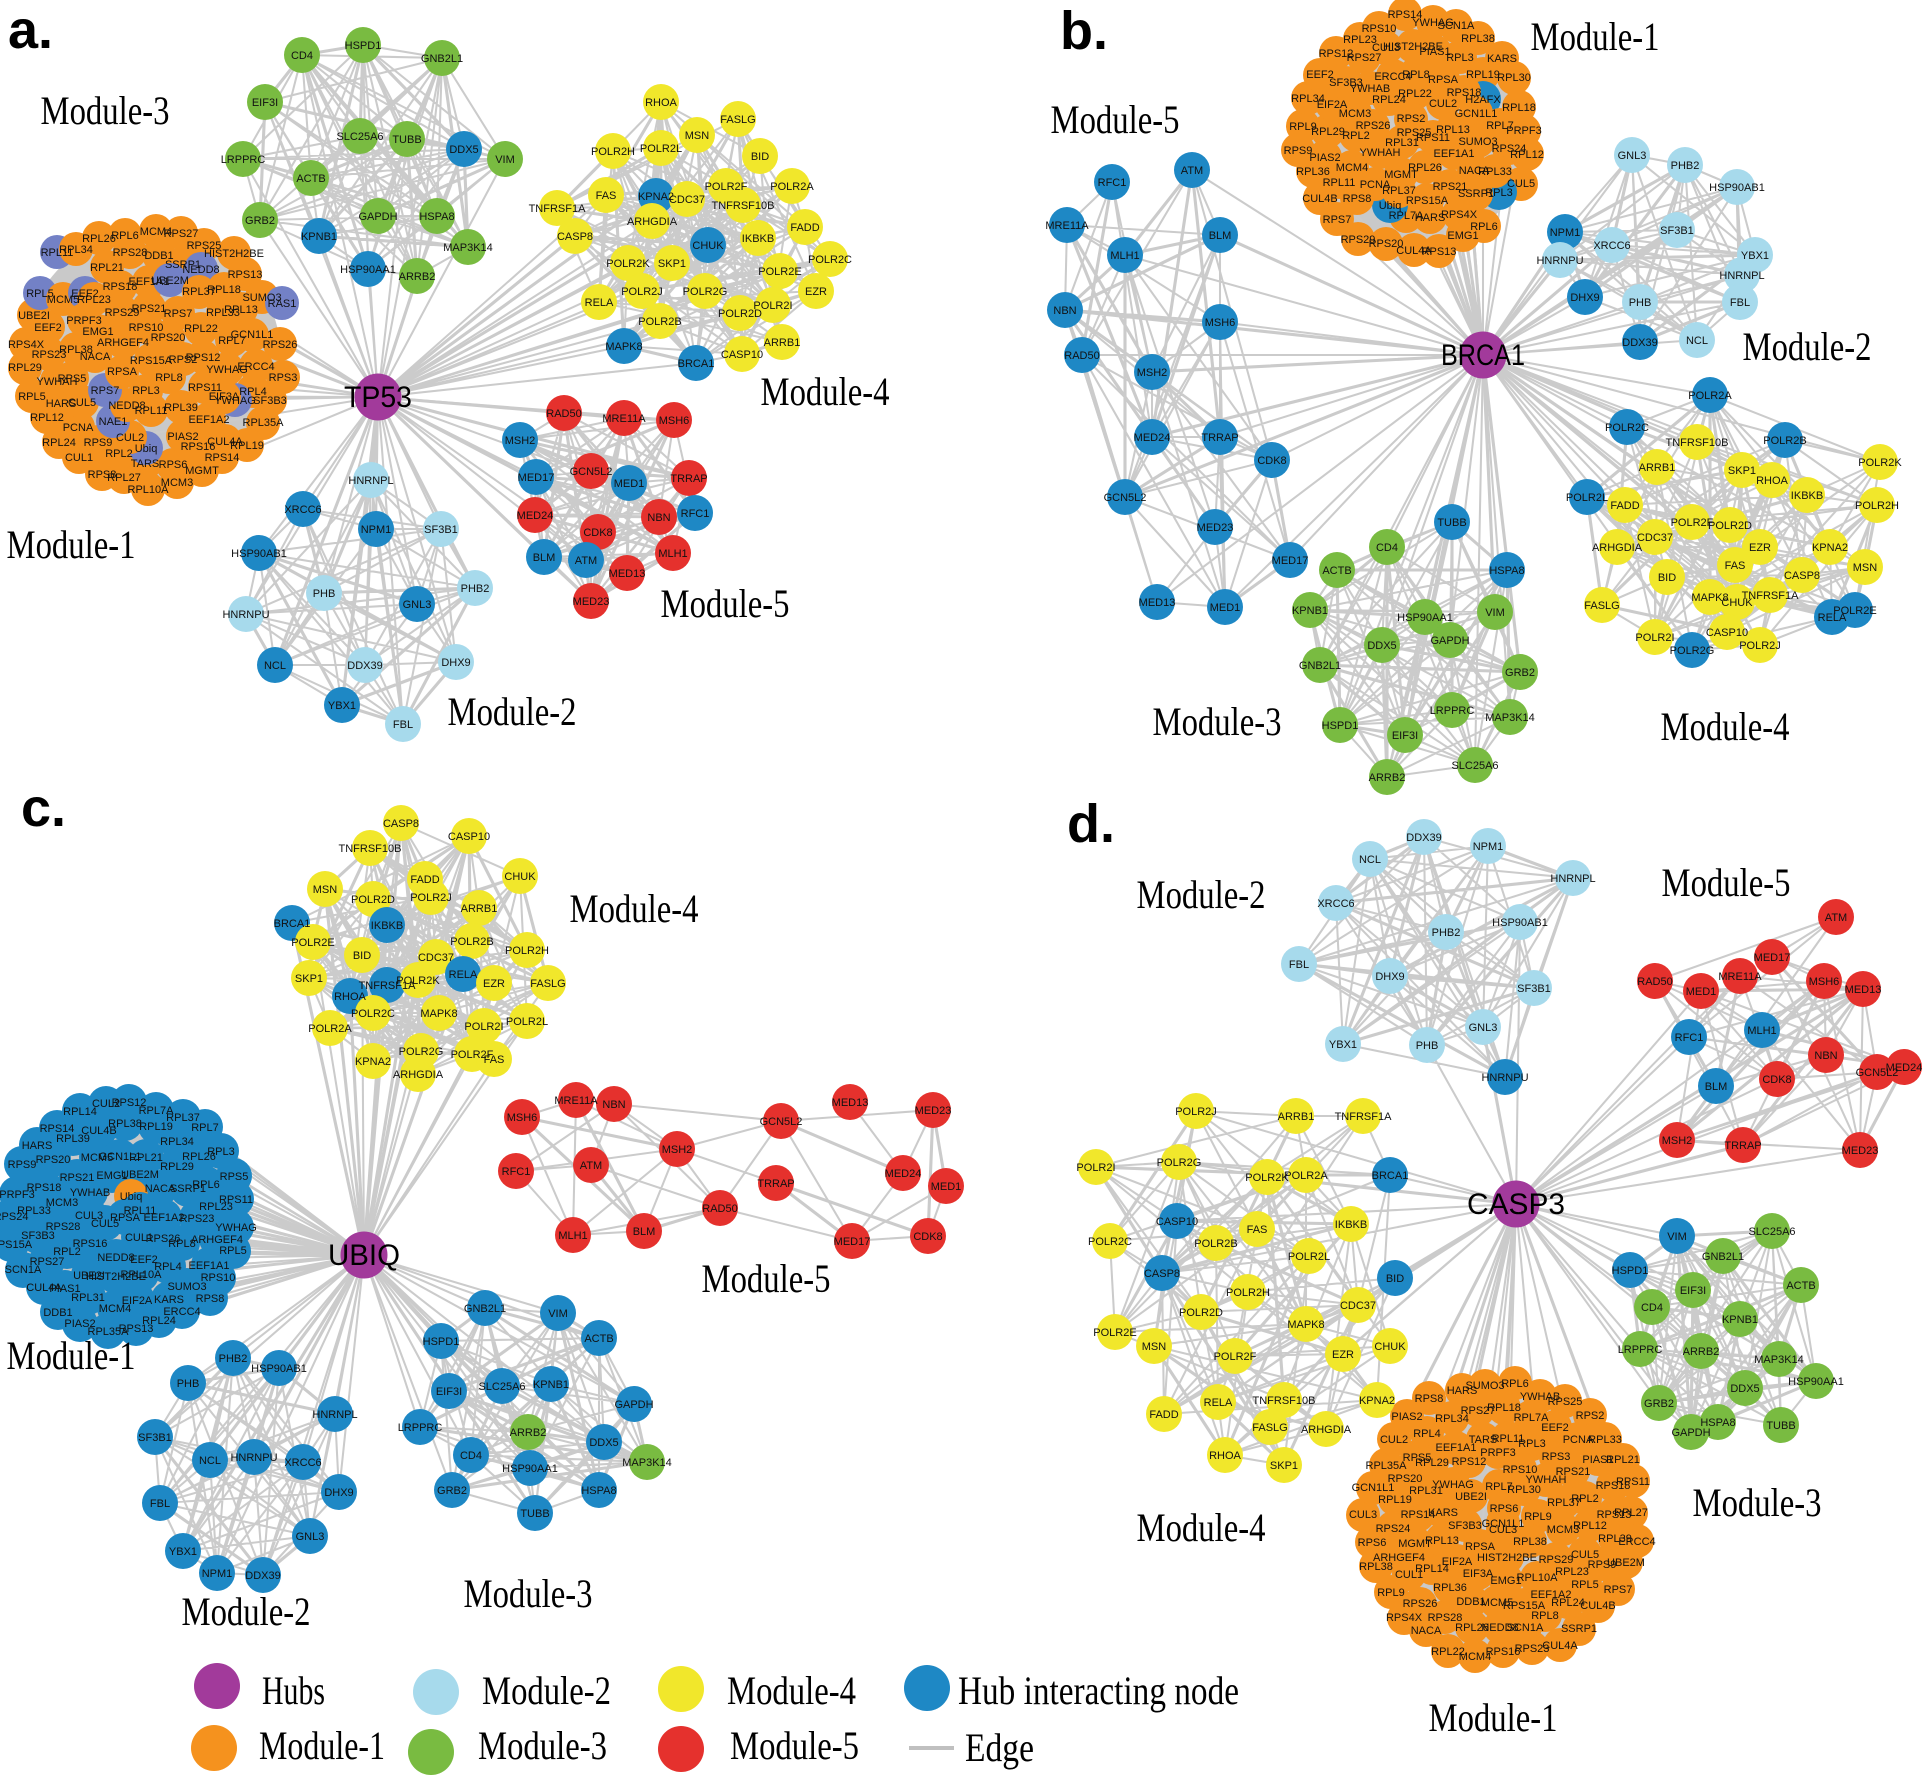 The image size is (1923, 1780). What do you see at coordinates (1697, 443) in the screenshot?
I see `svg-text: TNFRSF10B` at bounding box center [1697, 443].